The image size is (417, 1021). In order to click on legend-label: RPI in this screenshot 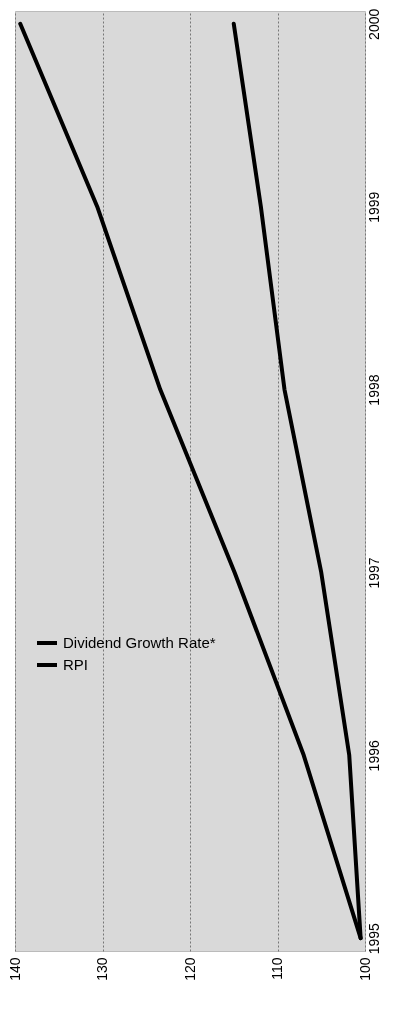, I will do `click(76, 664)`.